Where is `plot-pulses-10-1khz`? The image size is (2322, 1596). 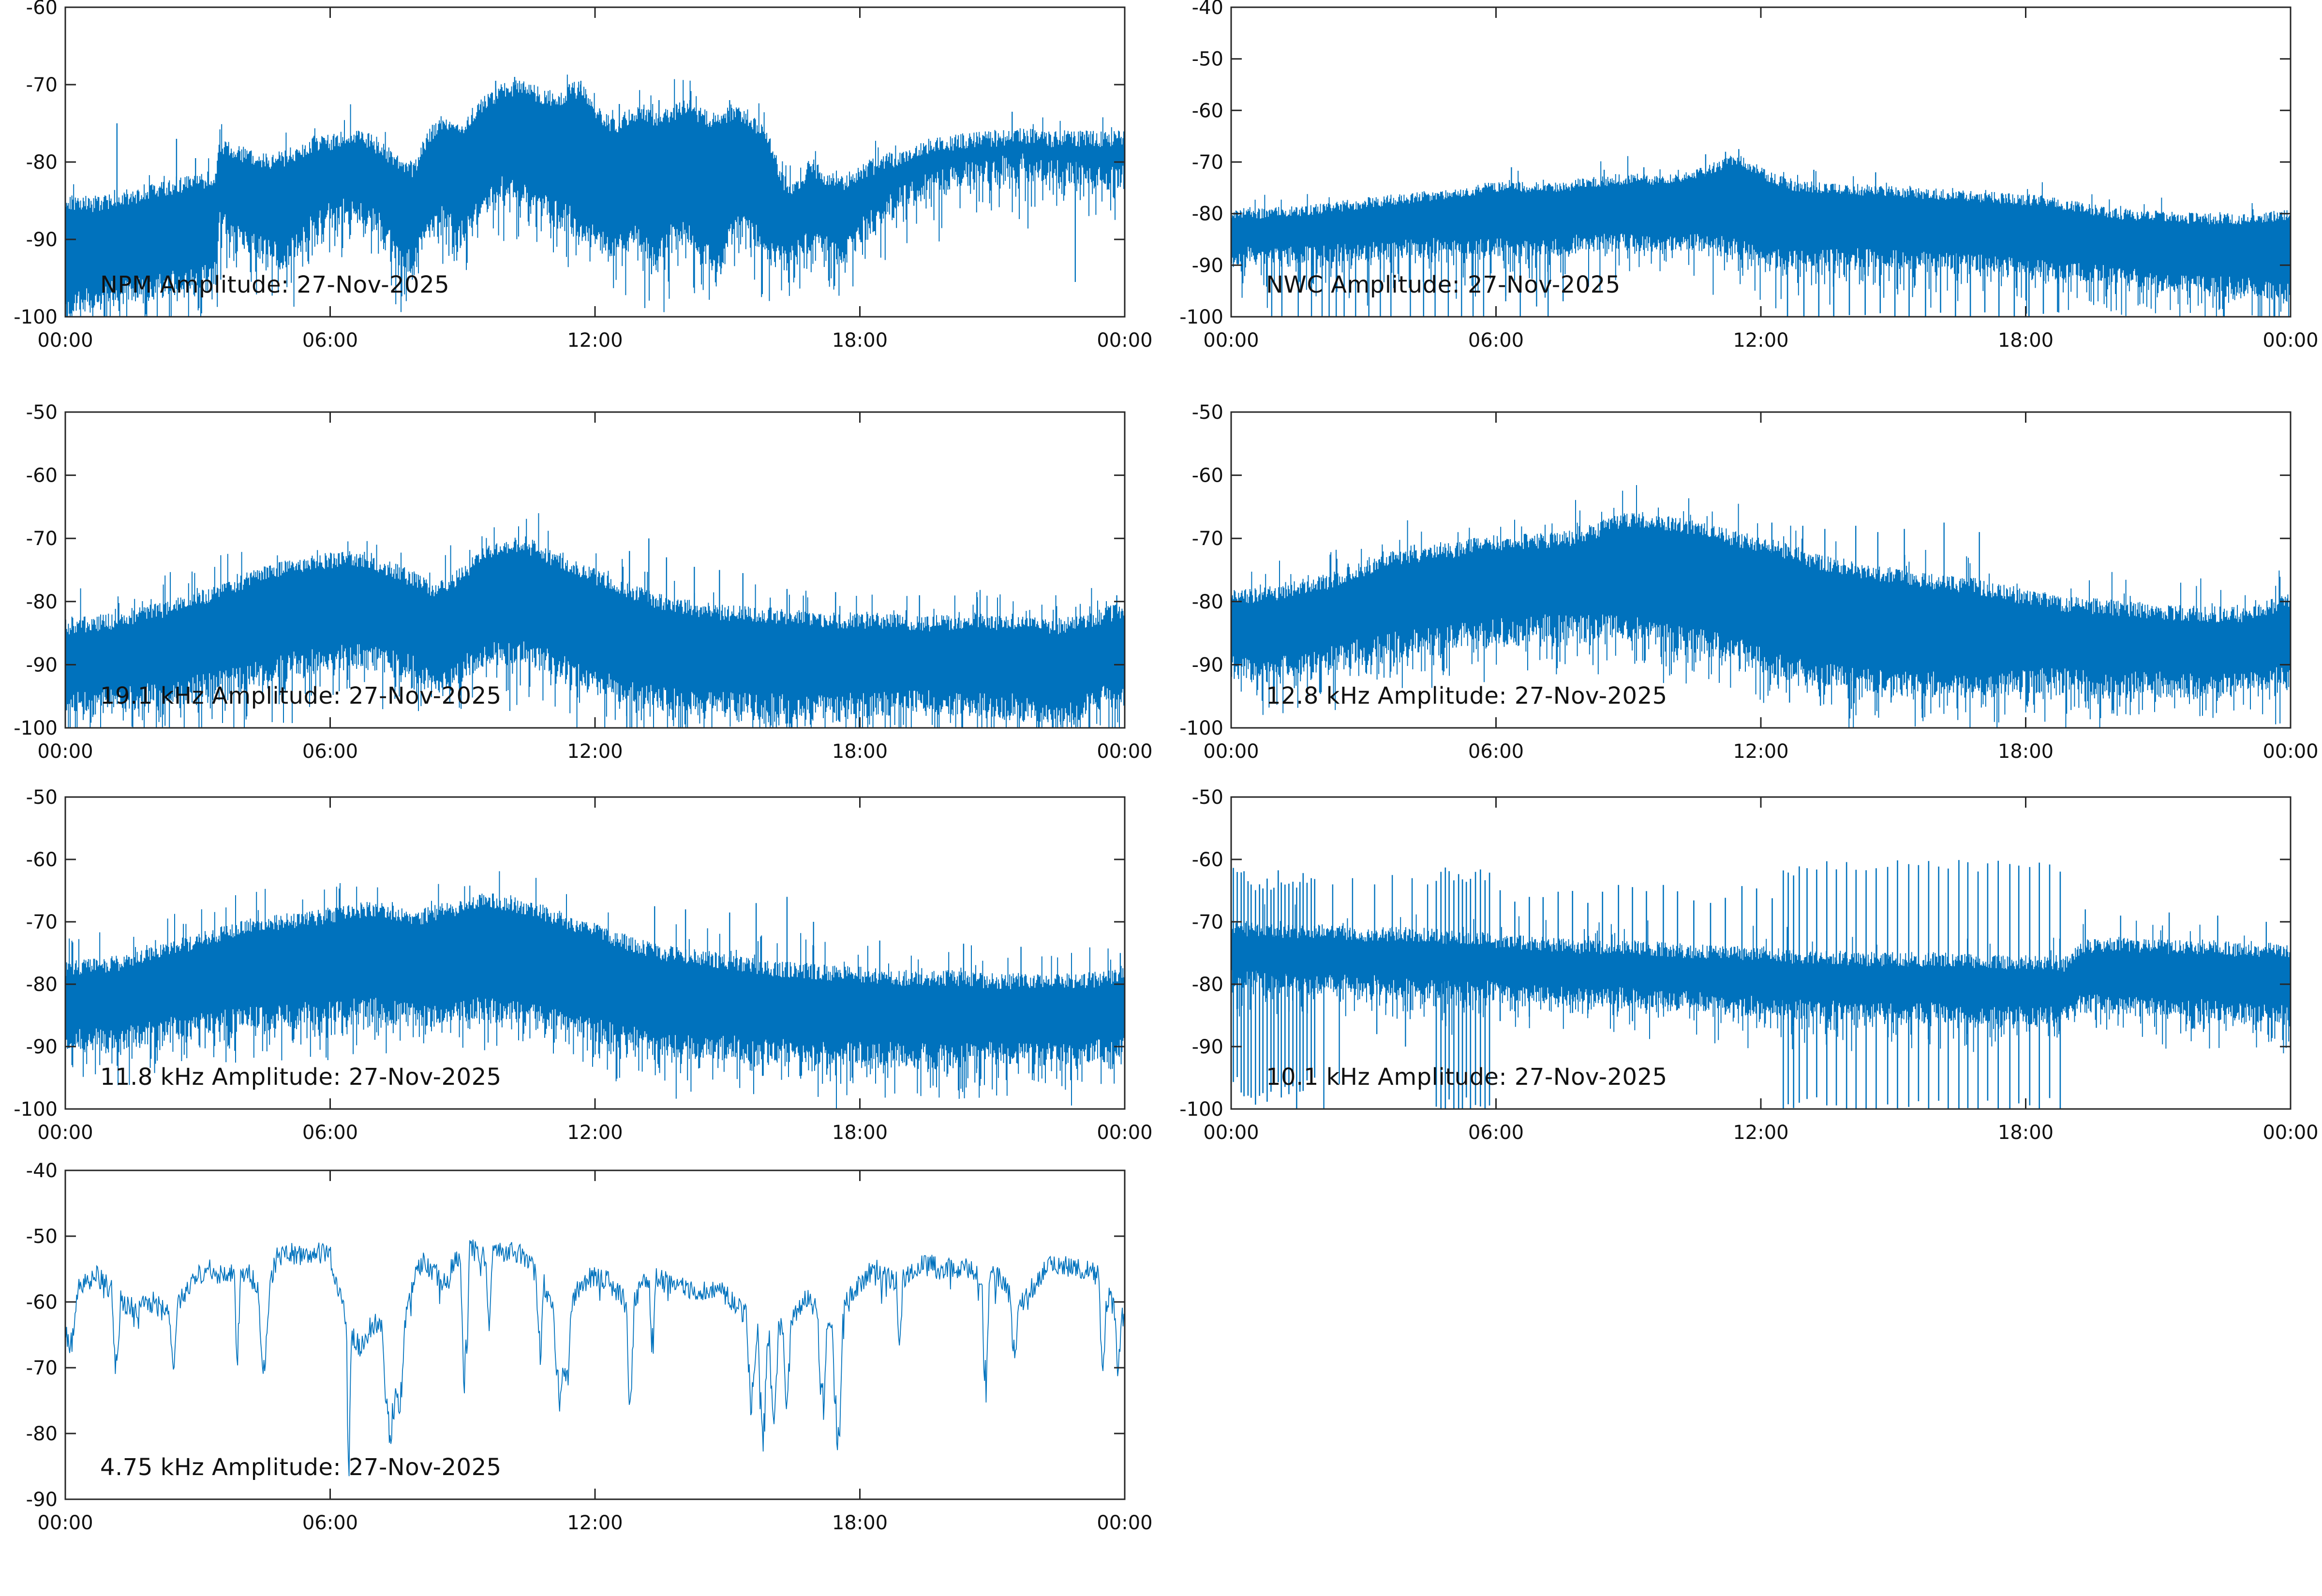 plot-pulses-10-1khz is located at coordinates (1647, 984).